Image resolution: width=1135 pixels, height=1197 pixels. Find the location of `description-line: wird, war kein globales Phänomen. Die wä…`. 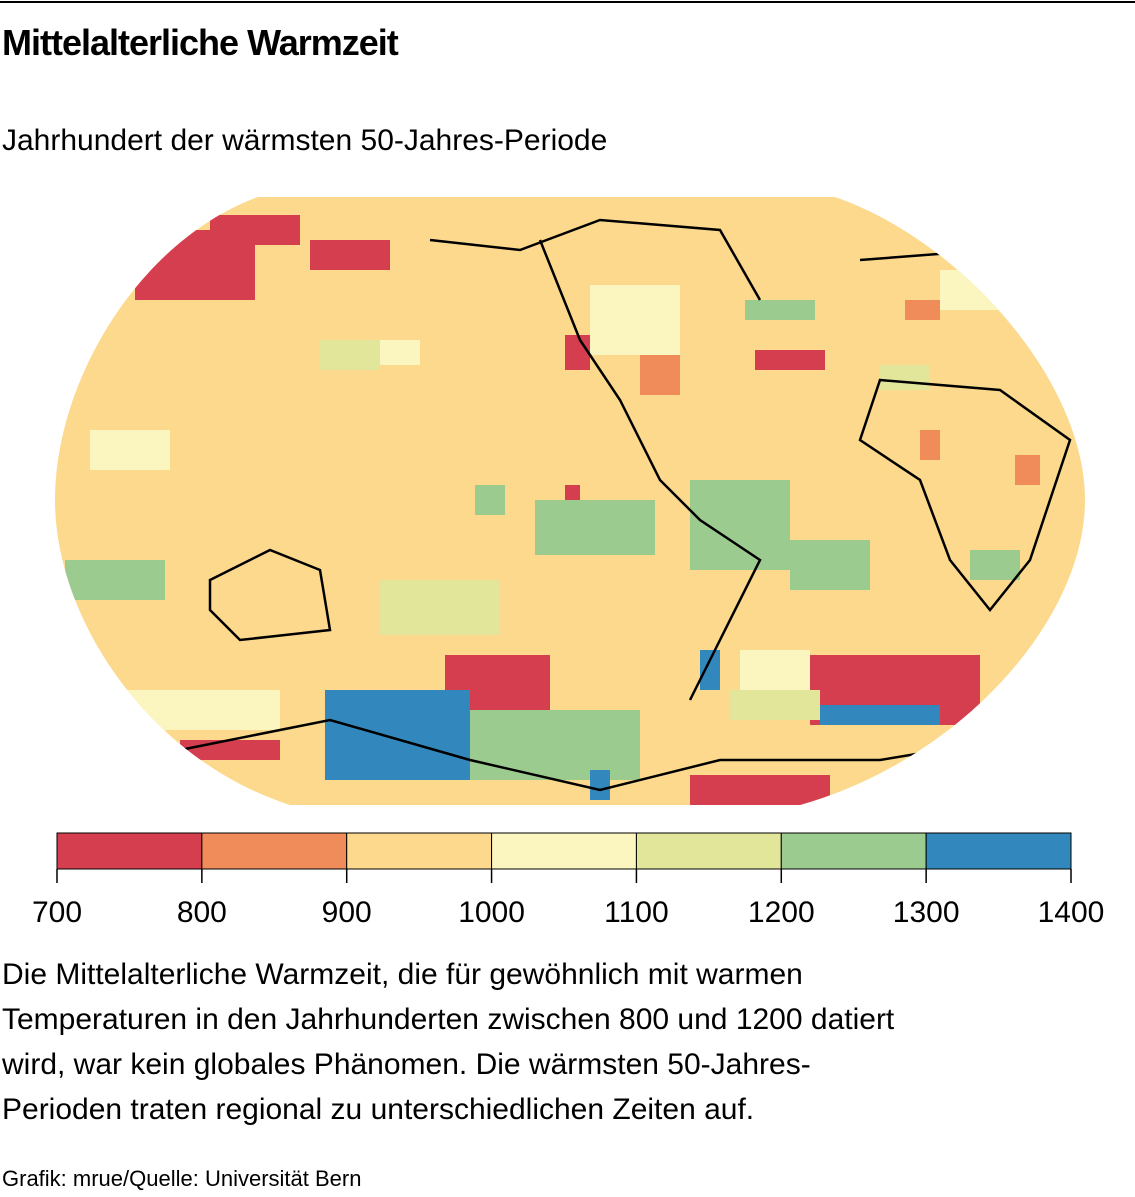

description-line: wird, war kein globales Phänomen. Die wä… is located at coordinates (406, 1064).